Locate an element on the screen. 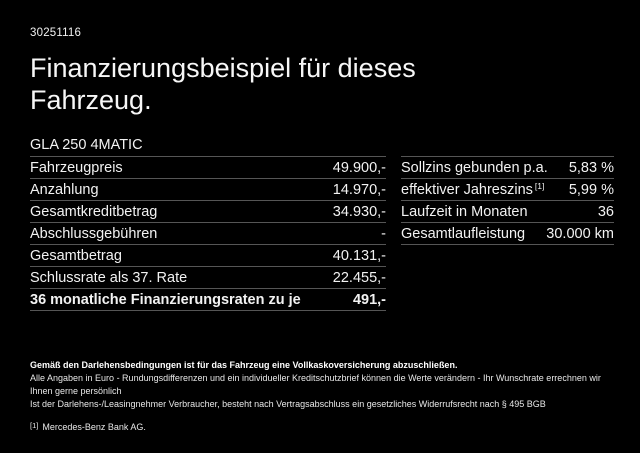 This screenshot has height=453, width=640. row-label: Sollzins gebunden p.a. is located at coordinates (474, 167).